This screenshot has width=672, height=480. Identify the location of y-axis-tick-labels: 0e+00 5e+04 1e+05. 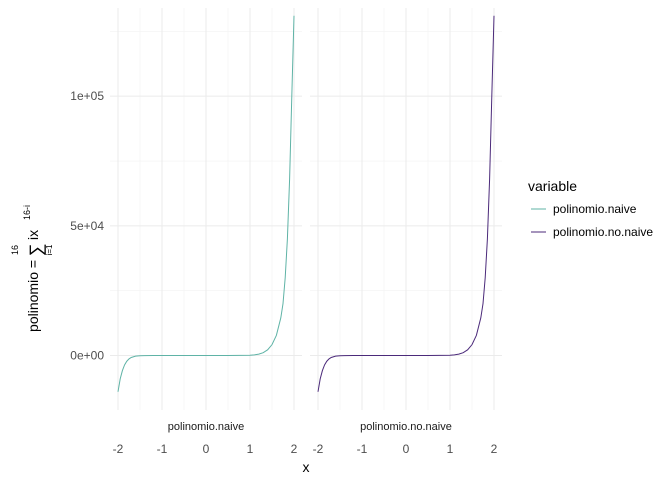
(87, 225).